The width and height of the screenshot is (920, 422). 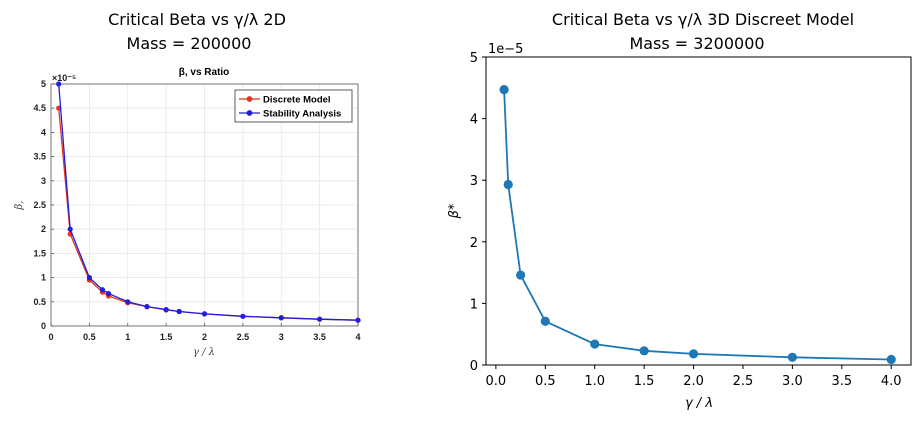 What do you see at coordinates (281, 337) in the screenshot?
I see `left-x-tick-label: 3` at bounding box center [281, 337].